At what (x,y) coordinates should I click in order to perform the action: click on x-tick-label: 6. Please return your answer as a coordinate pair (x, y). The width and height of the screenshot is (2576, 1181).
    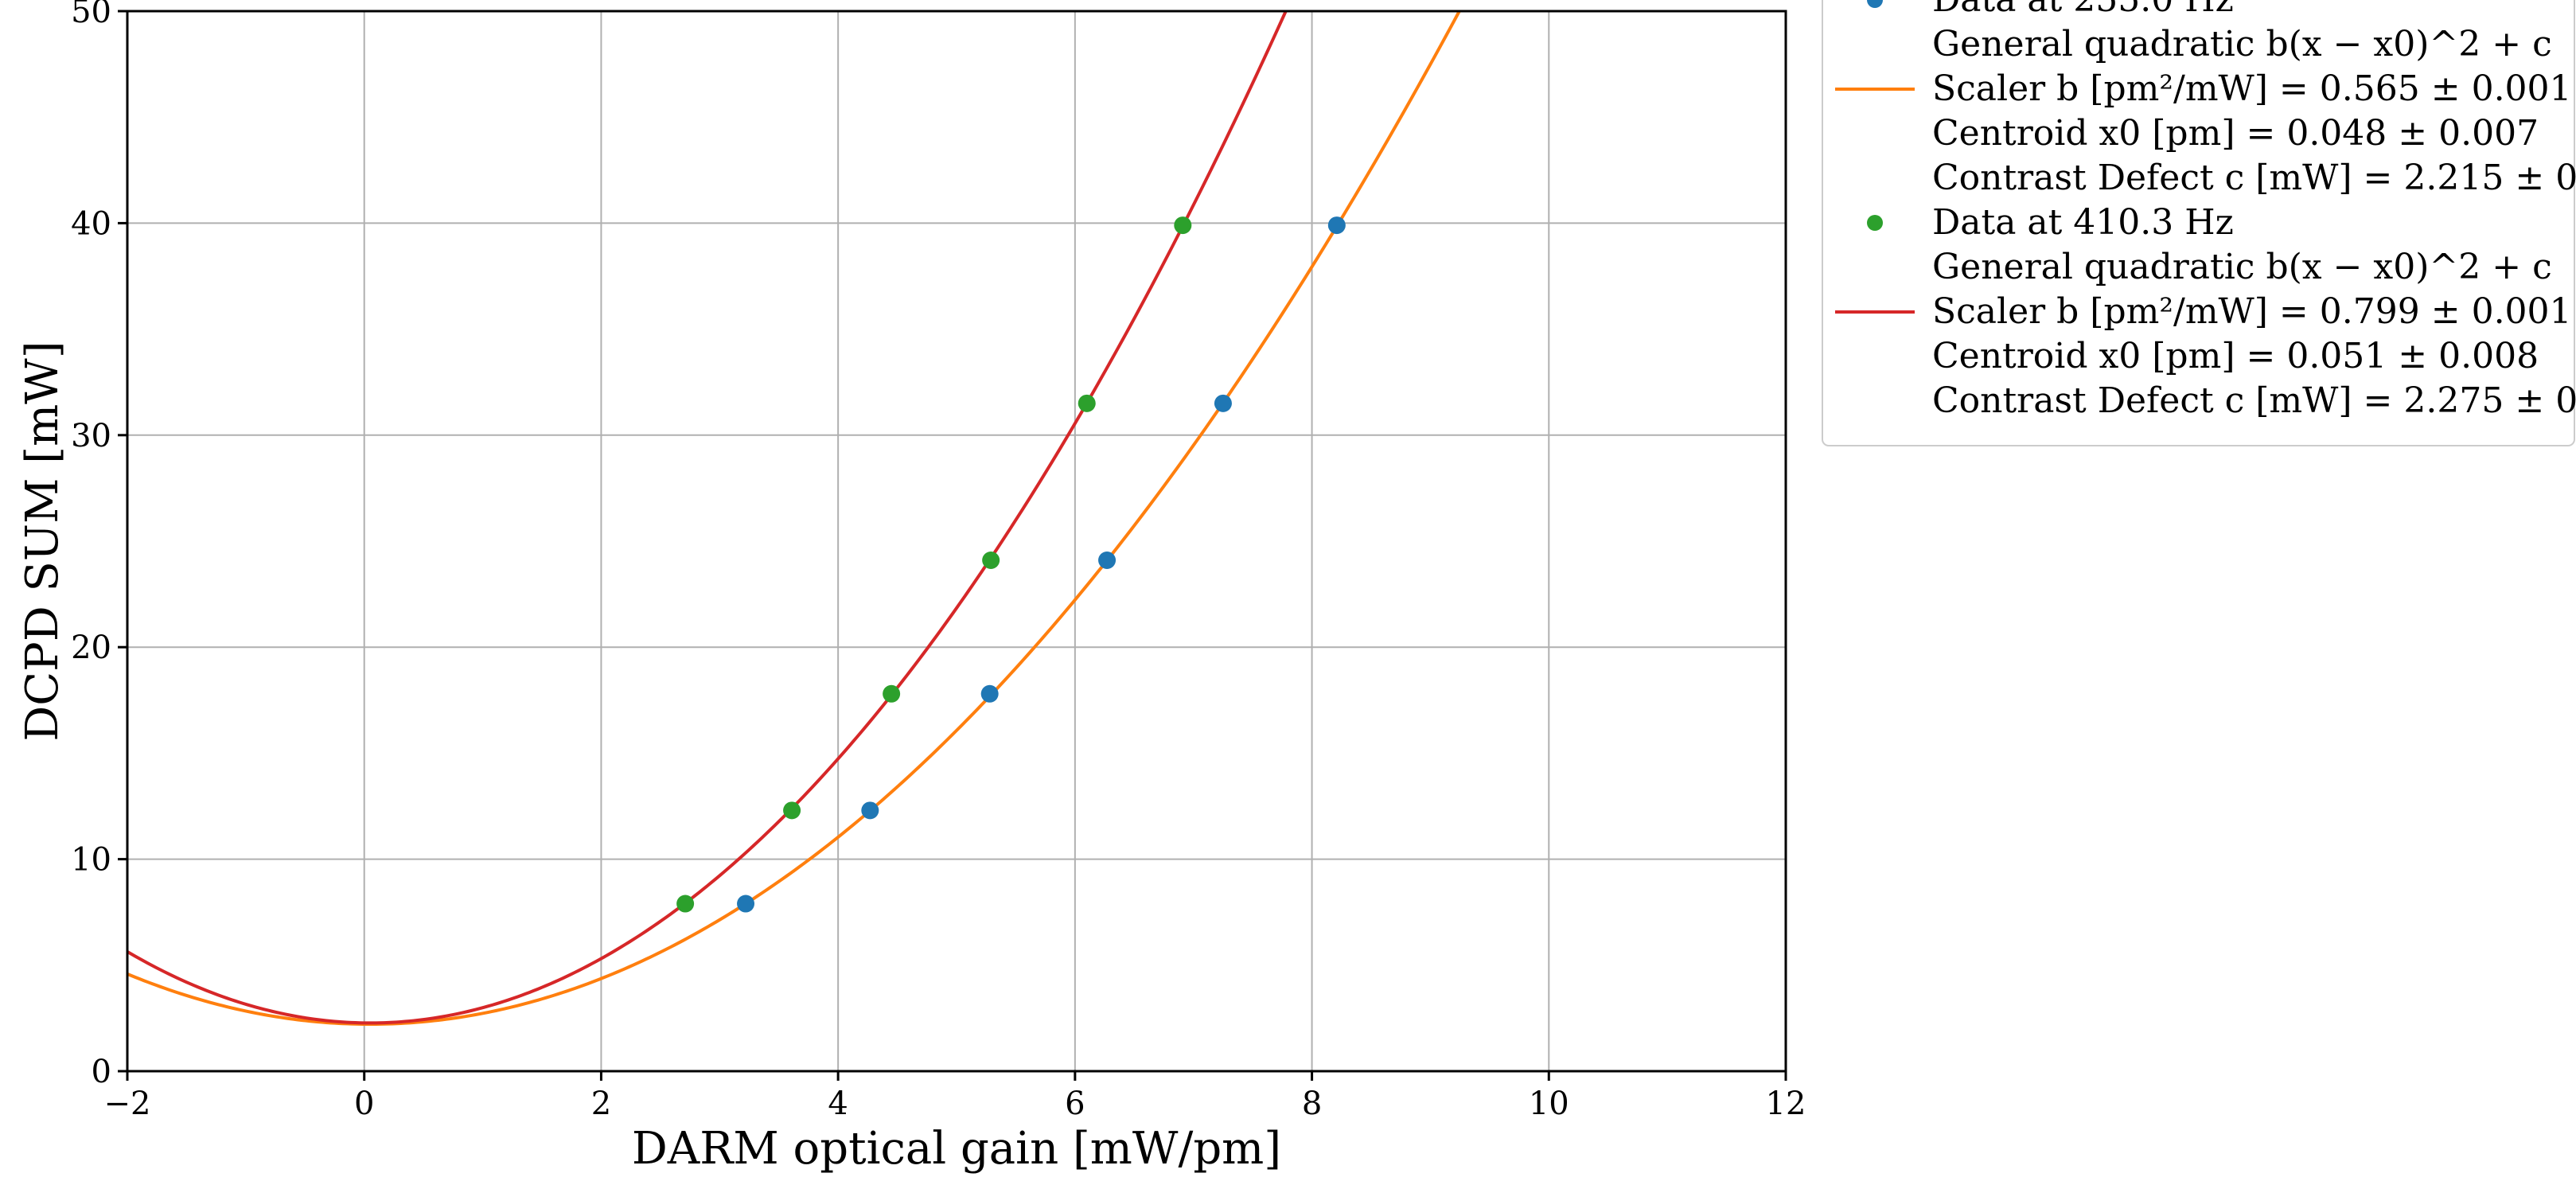
    Looking at the image, I should click on (1075, 1104).